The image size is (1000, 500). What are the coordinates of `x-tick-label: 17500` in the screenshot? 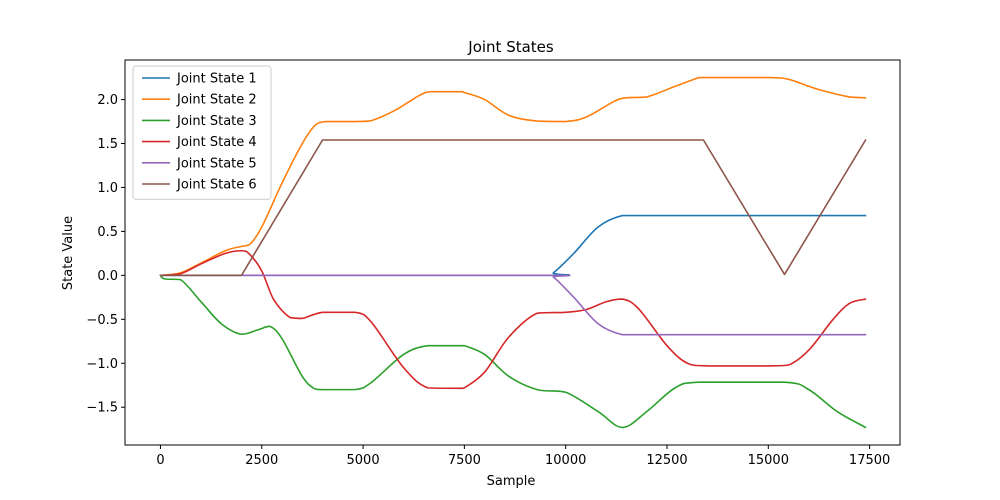 It's located at (869, 460).